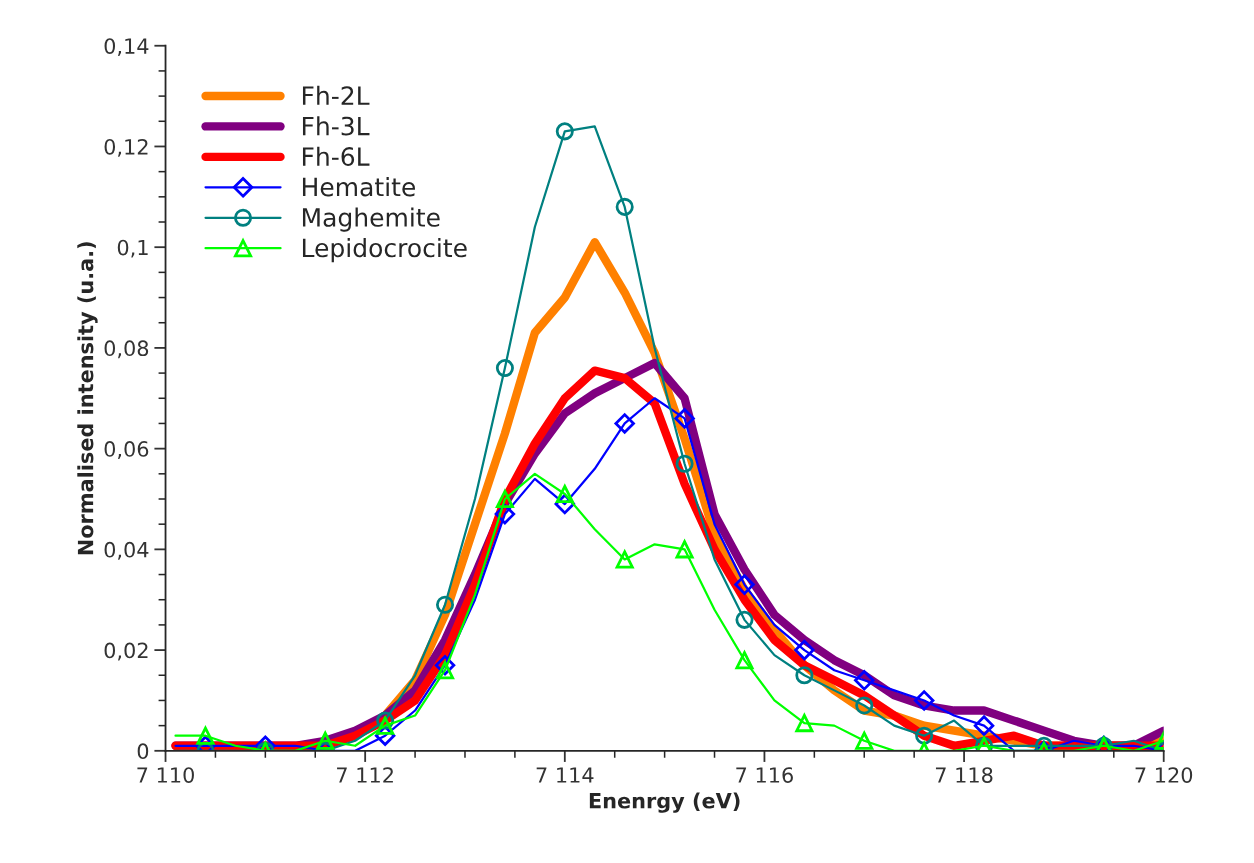  I want to click on y-tick-label: 0,02, so click(126, 651).